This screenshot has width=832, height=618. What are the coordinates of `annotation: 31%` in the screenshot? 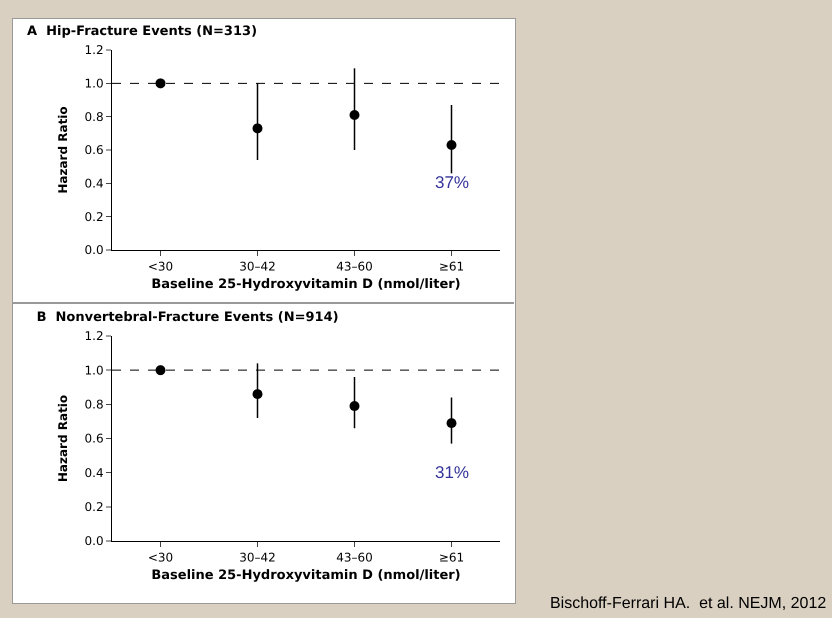 It's located at (452, 472).